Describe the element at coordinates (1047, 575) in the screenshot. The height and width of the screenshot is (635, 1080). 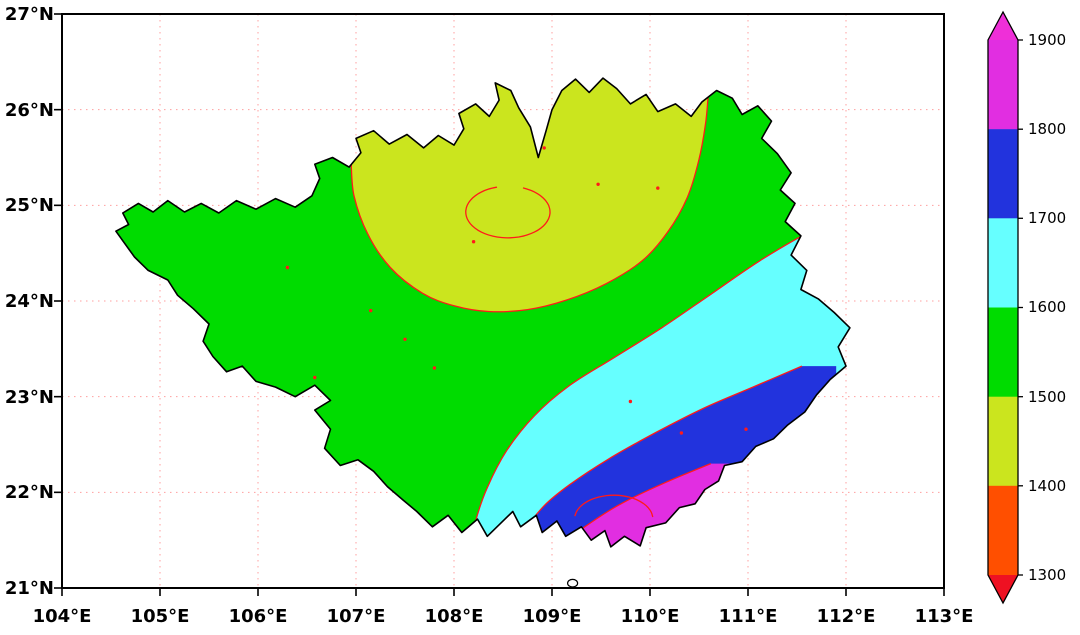
I see `colorbar-label: 1300` at that location.